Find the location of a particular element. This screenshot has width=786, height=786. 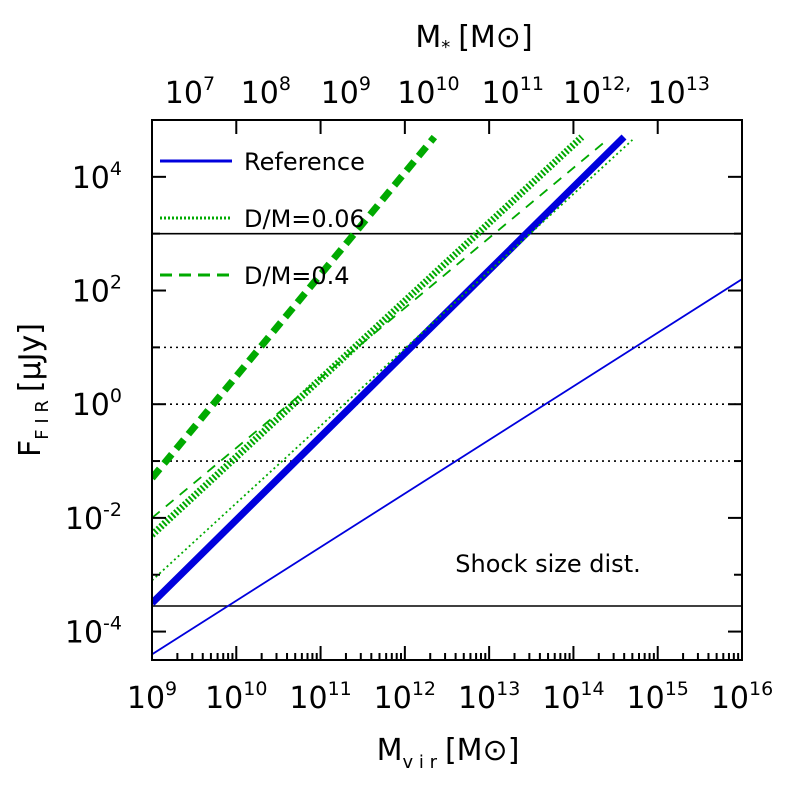

x-tick-label-14: 1014 is located at coordinates (573, 697).